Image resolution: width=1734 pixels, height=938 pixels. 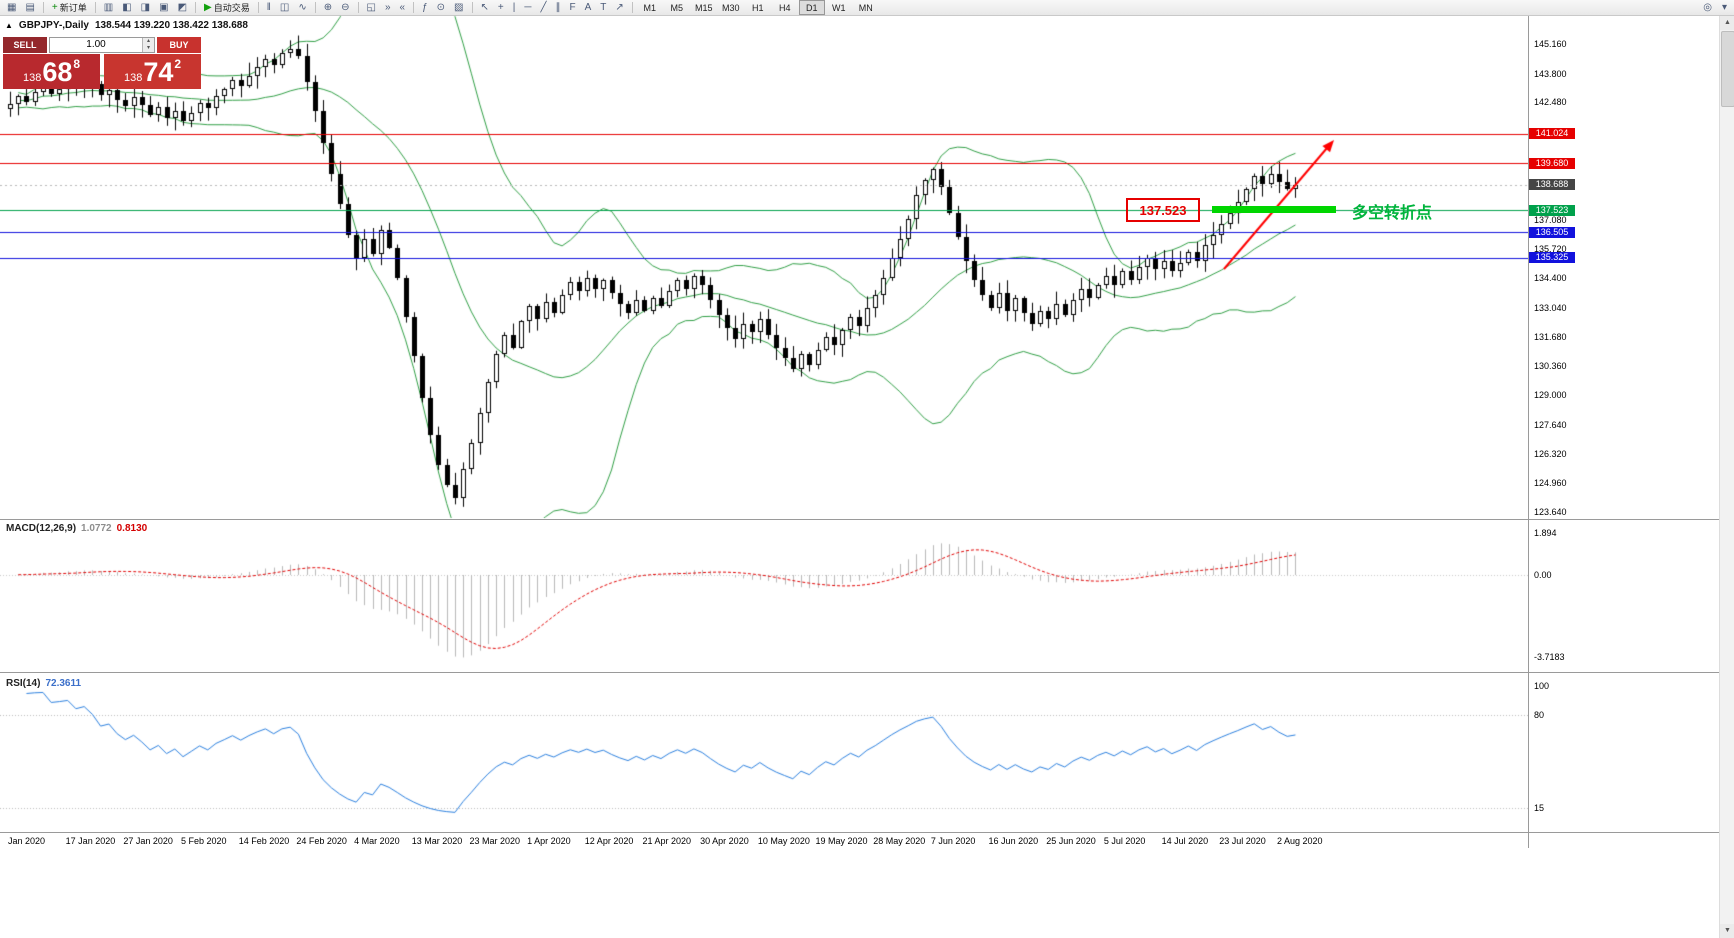 What do you see at coordinates (1550, 44) in the screenshot?
I see `price-scale-tick: 145.160` at bounding box center [1550, 44].